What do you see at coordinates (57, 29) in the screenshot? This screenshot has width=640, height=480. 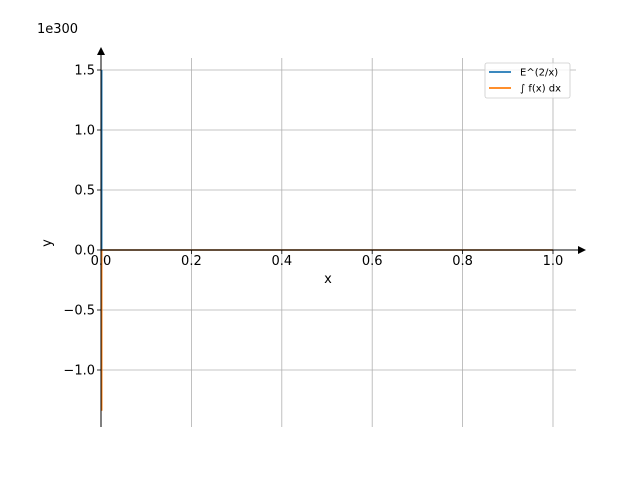 I see `y-offset-label: 1e300` at bounding box center [57, 29].